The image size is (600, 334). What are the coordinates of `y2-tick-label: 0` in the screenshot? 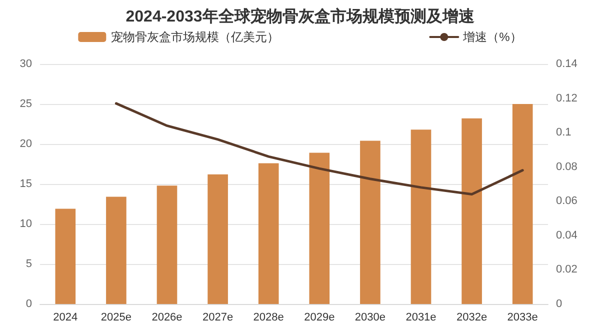 It's located at (559, 304).